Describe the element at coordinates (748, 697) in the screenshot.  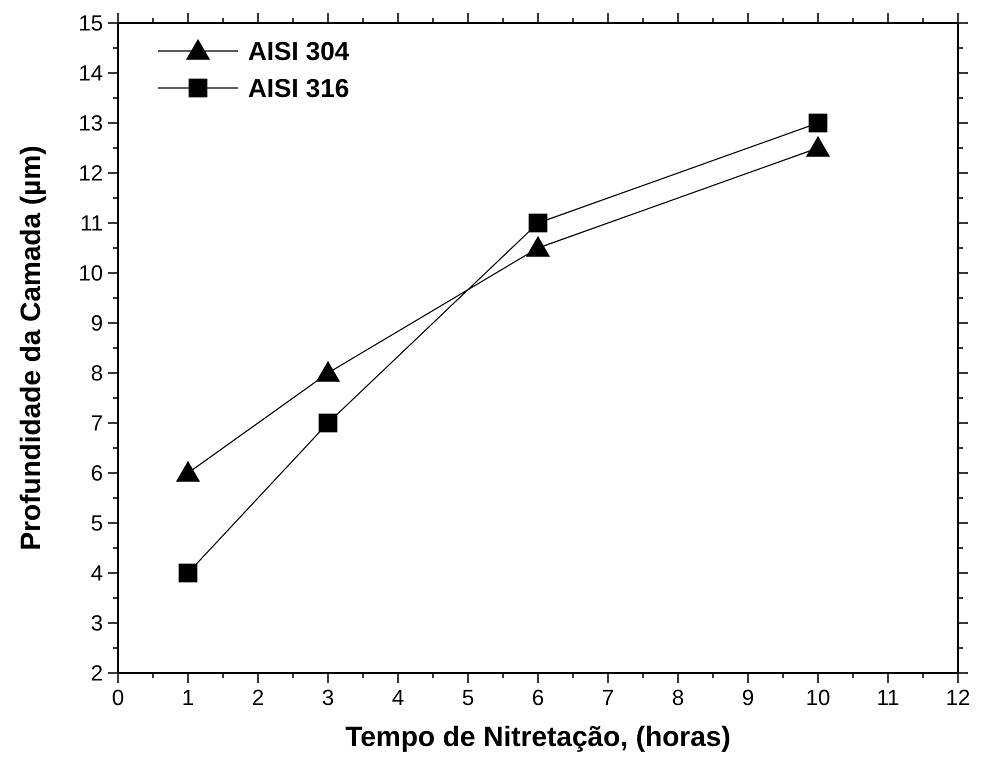
I see `x-tick-label: 9` at that location.